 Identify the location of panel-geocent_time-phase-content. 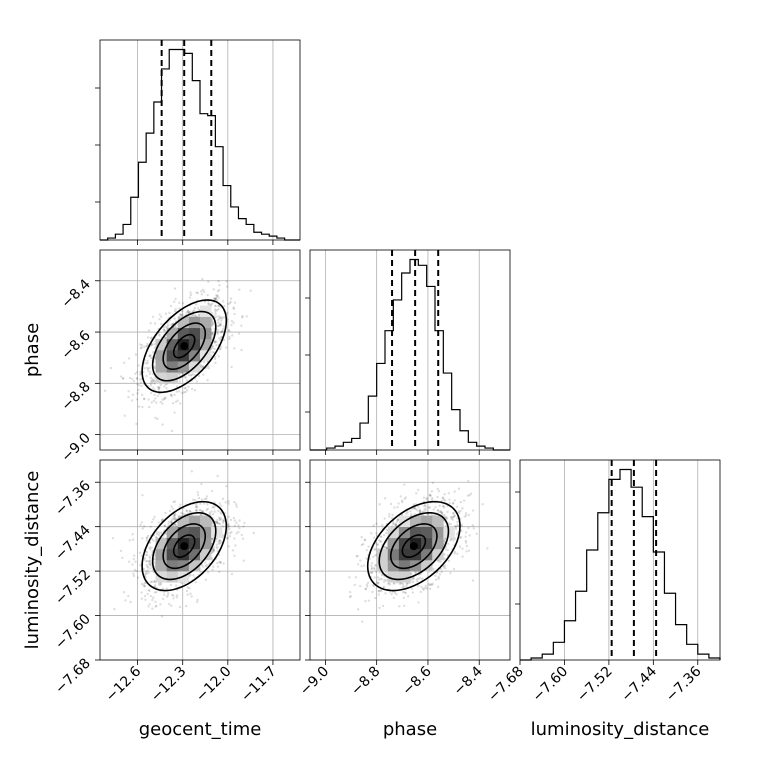
(177, 355).